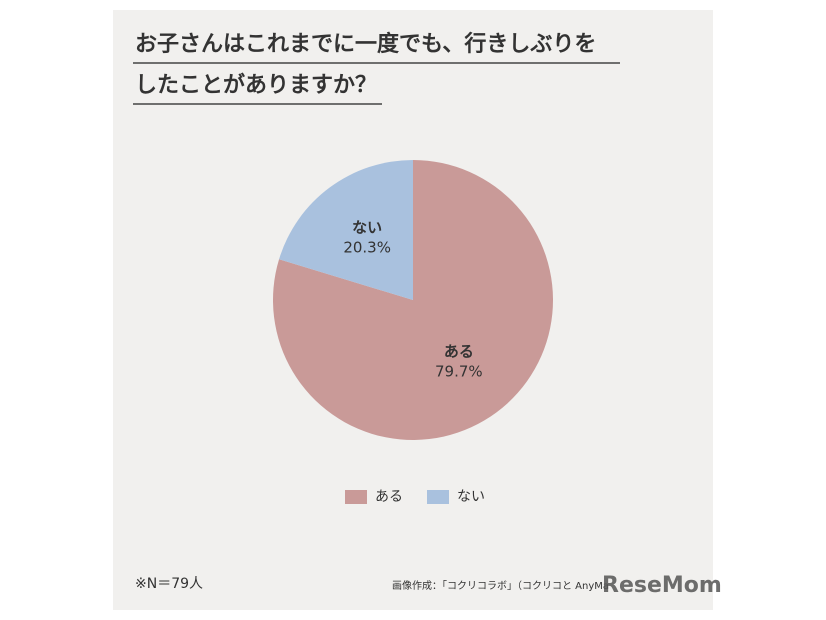  Describe the element at coordinates (471, 497) in the screenshot. I see `legend-label: ない` at that location.